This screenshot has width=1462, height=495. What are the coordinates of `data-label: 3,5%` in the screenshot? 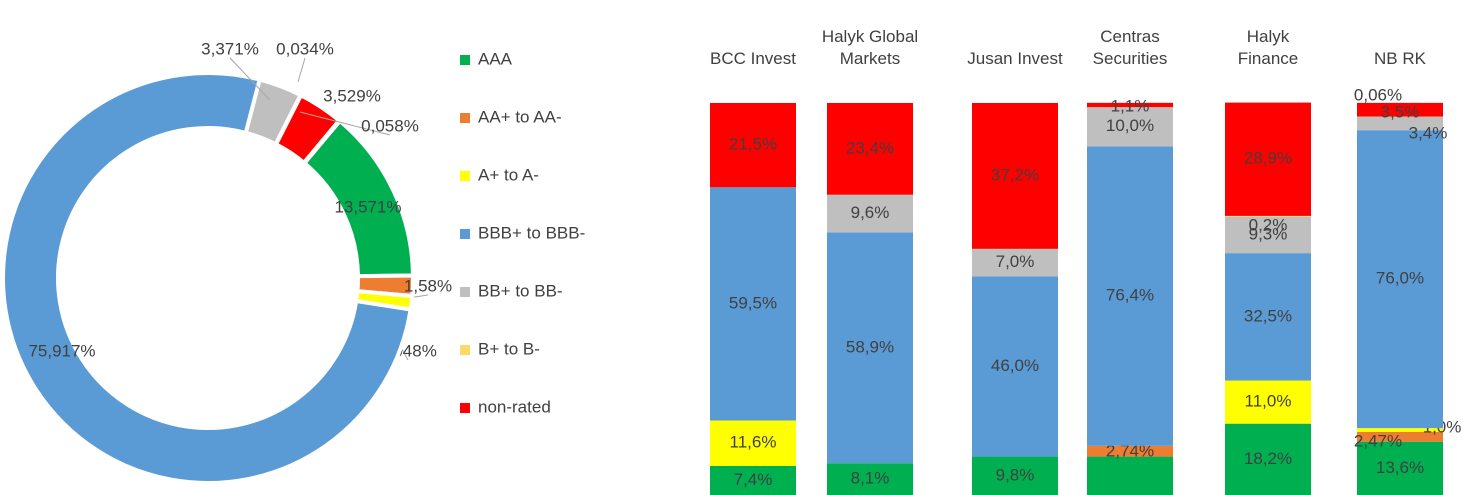 It's located at (1400, 111).